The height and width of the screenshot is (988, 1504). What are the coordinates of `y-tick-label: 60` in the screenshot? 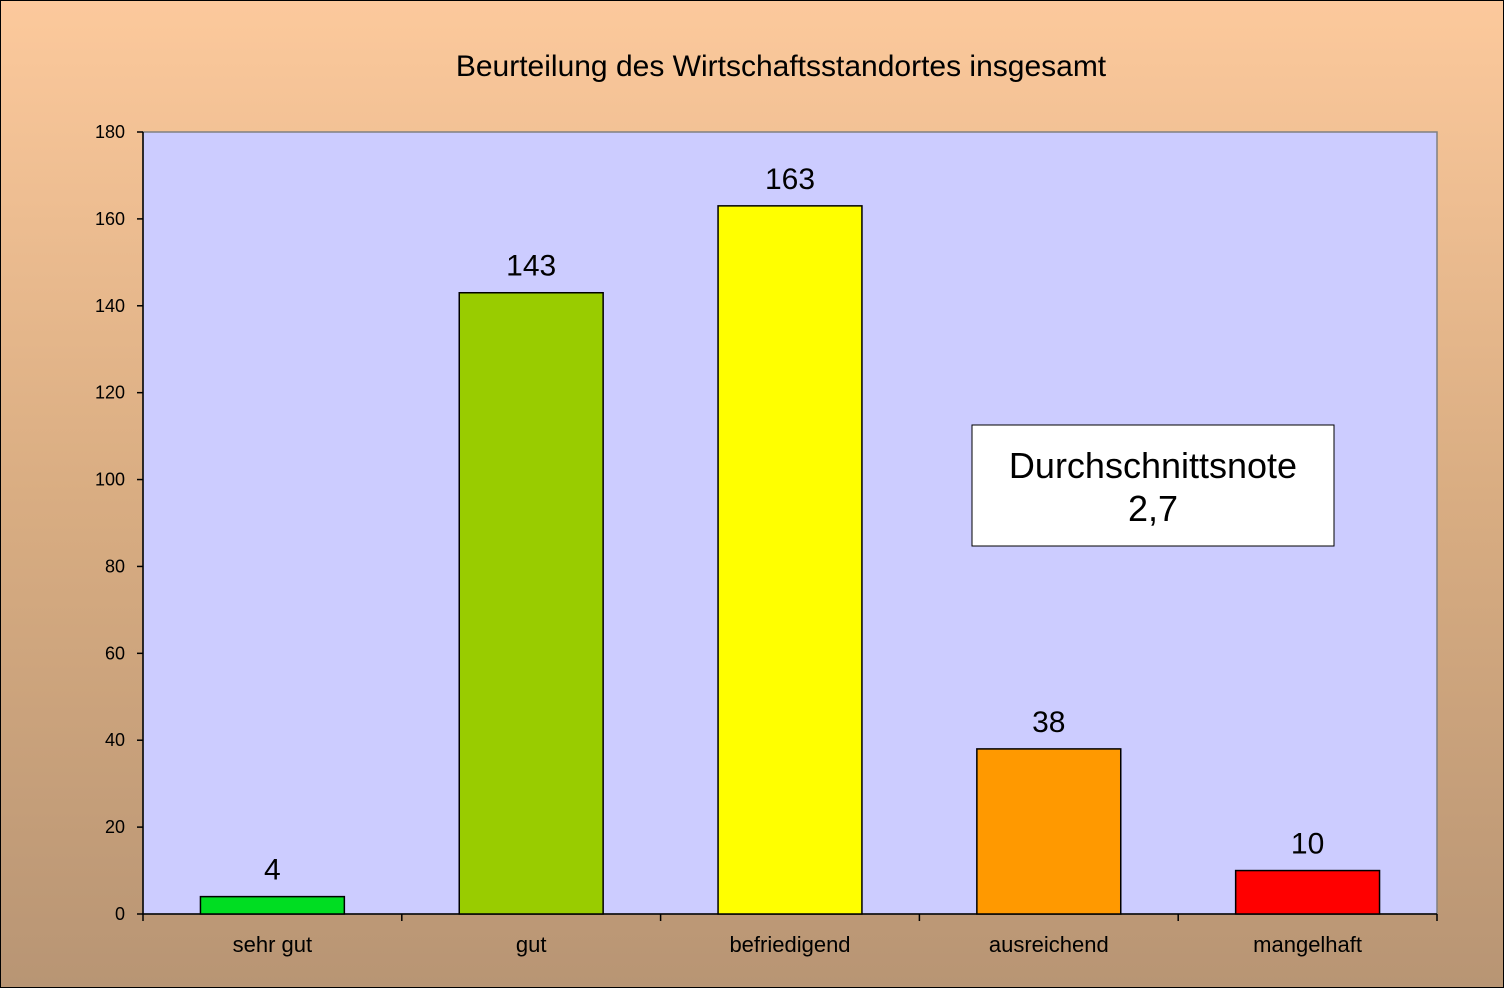 It's located at (115, 653).